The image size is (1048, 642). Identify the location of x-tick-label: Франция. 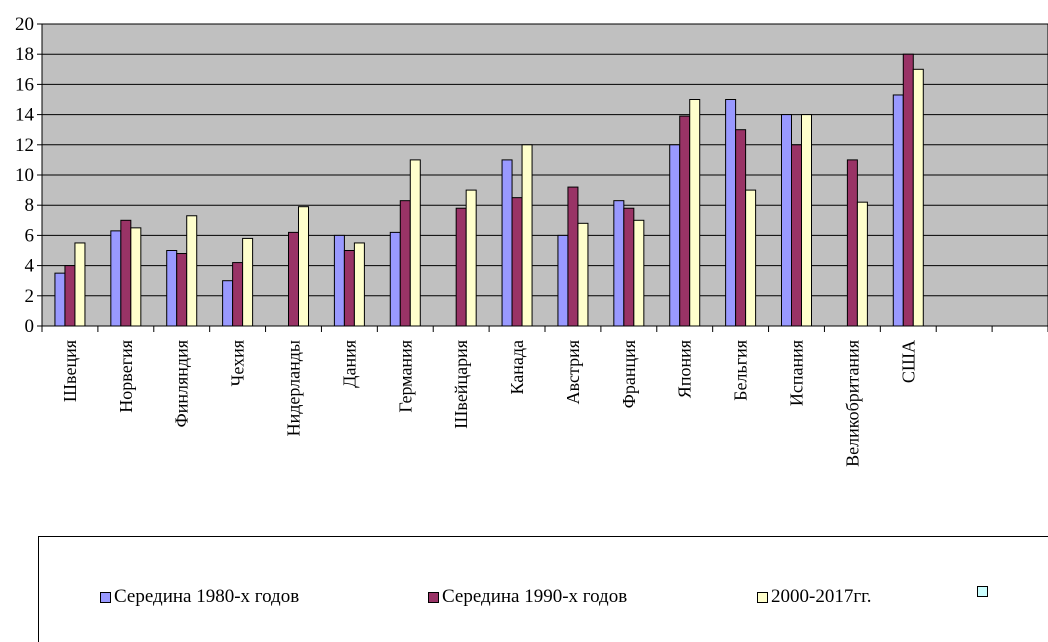
(629, 374).